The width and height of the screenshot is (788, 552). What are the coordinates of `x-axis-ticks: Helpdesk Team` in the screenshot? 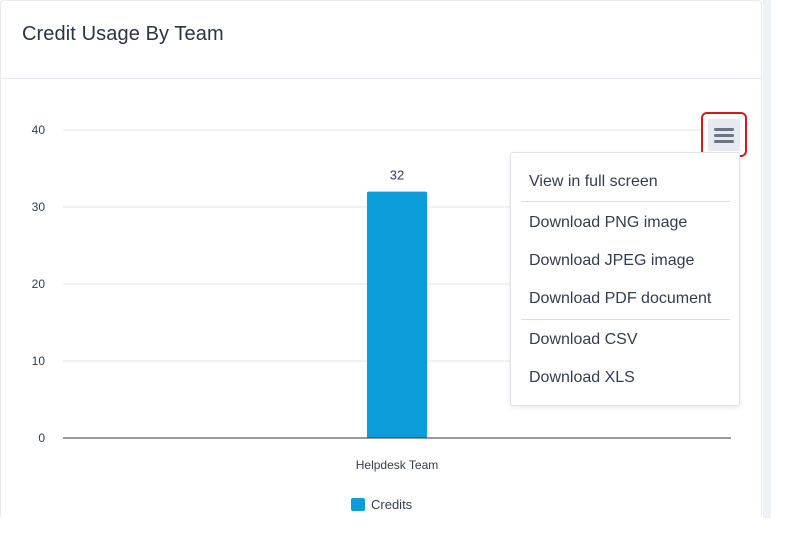 It's located at (397, 465).